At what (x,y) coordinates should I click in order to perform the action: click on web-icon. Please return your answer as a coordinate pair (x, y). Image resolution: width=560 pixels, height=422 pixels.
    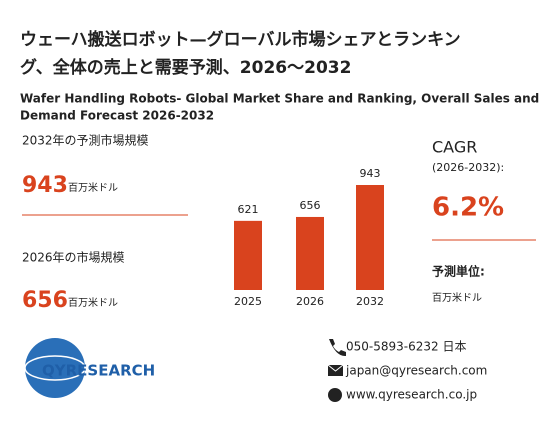
    Looking at the image, I should click on (335, 395).